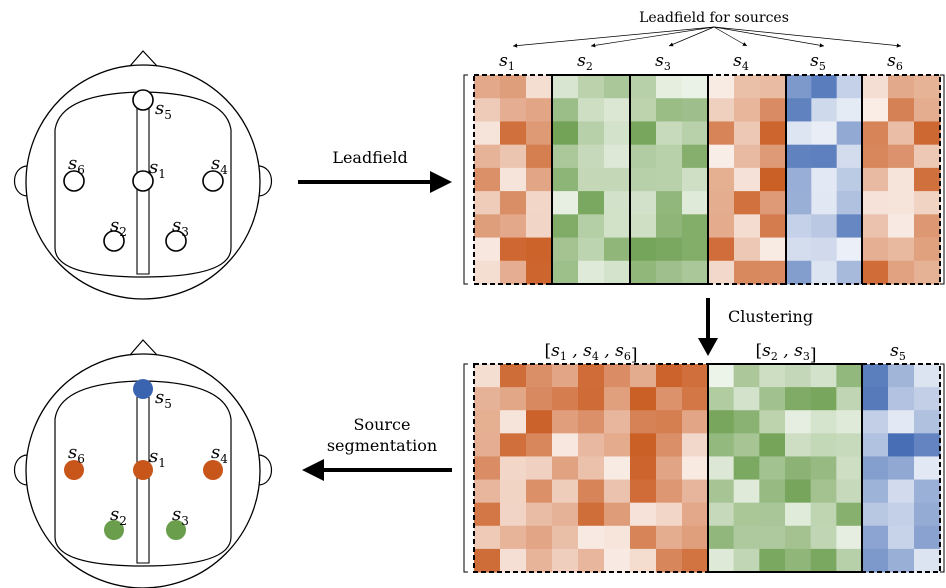  What do you see at coordinates (942, 179) in the screenshot?
I see `matrix-right-bracket` at bounding box center [942, 179].